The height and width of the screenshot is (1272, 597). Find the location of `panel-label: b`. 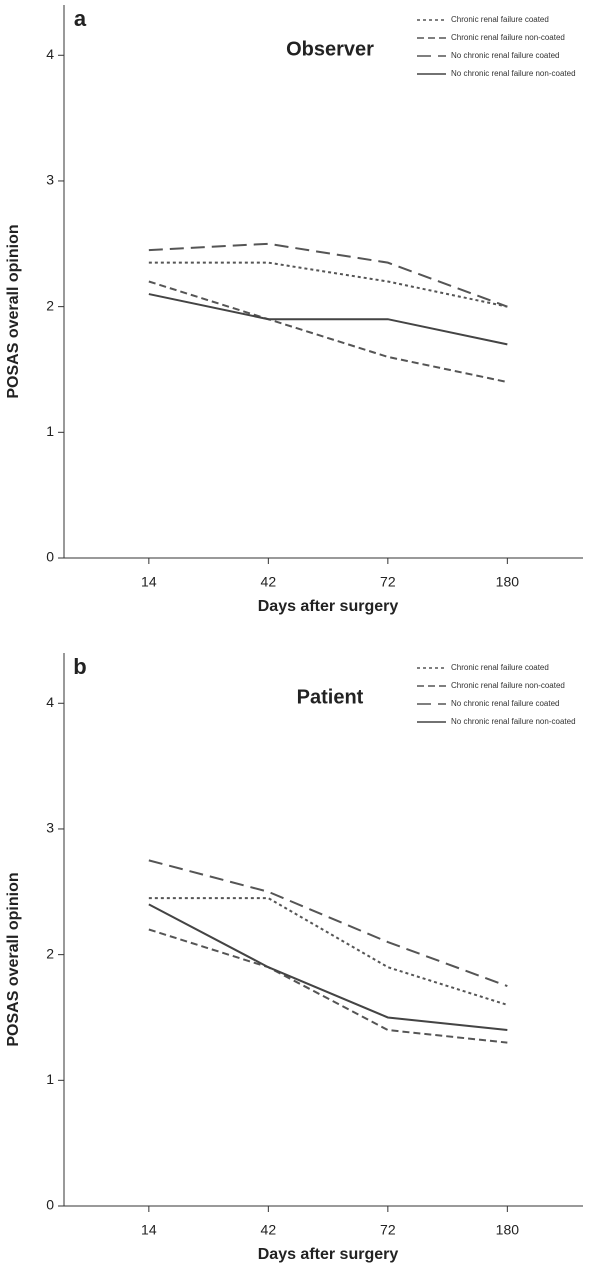

panel-label: b is located at coordinates (79, 666).